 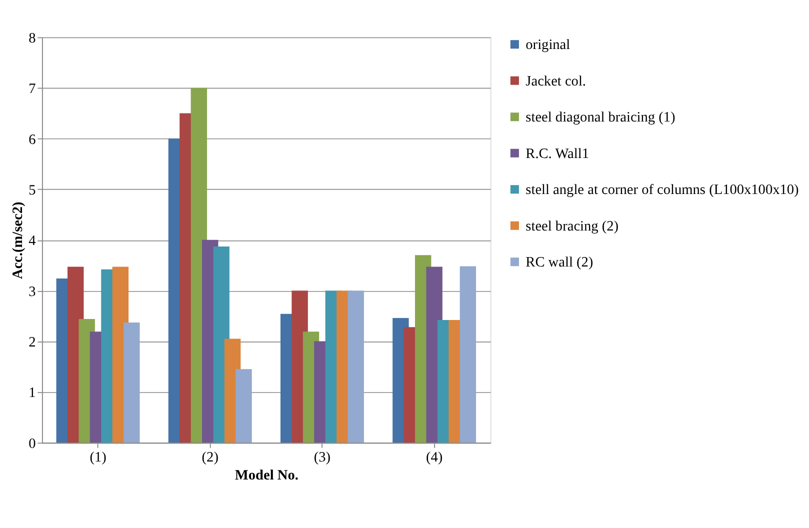 What do you see at coordinates (32, 89) in the screenshot?
I see `y-tick-label: 7` at bounding box center [32, 89].